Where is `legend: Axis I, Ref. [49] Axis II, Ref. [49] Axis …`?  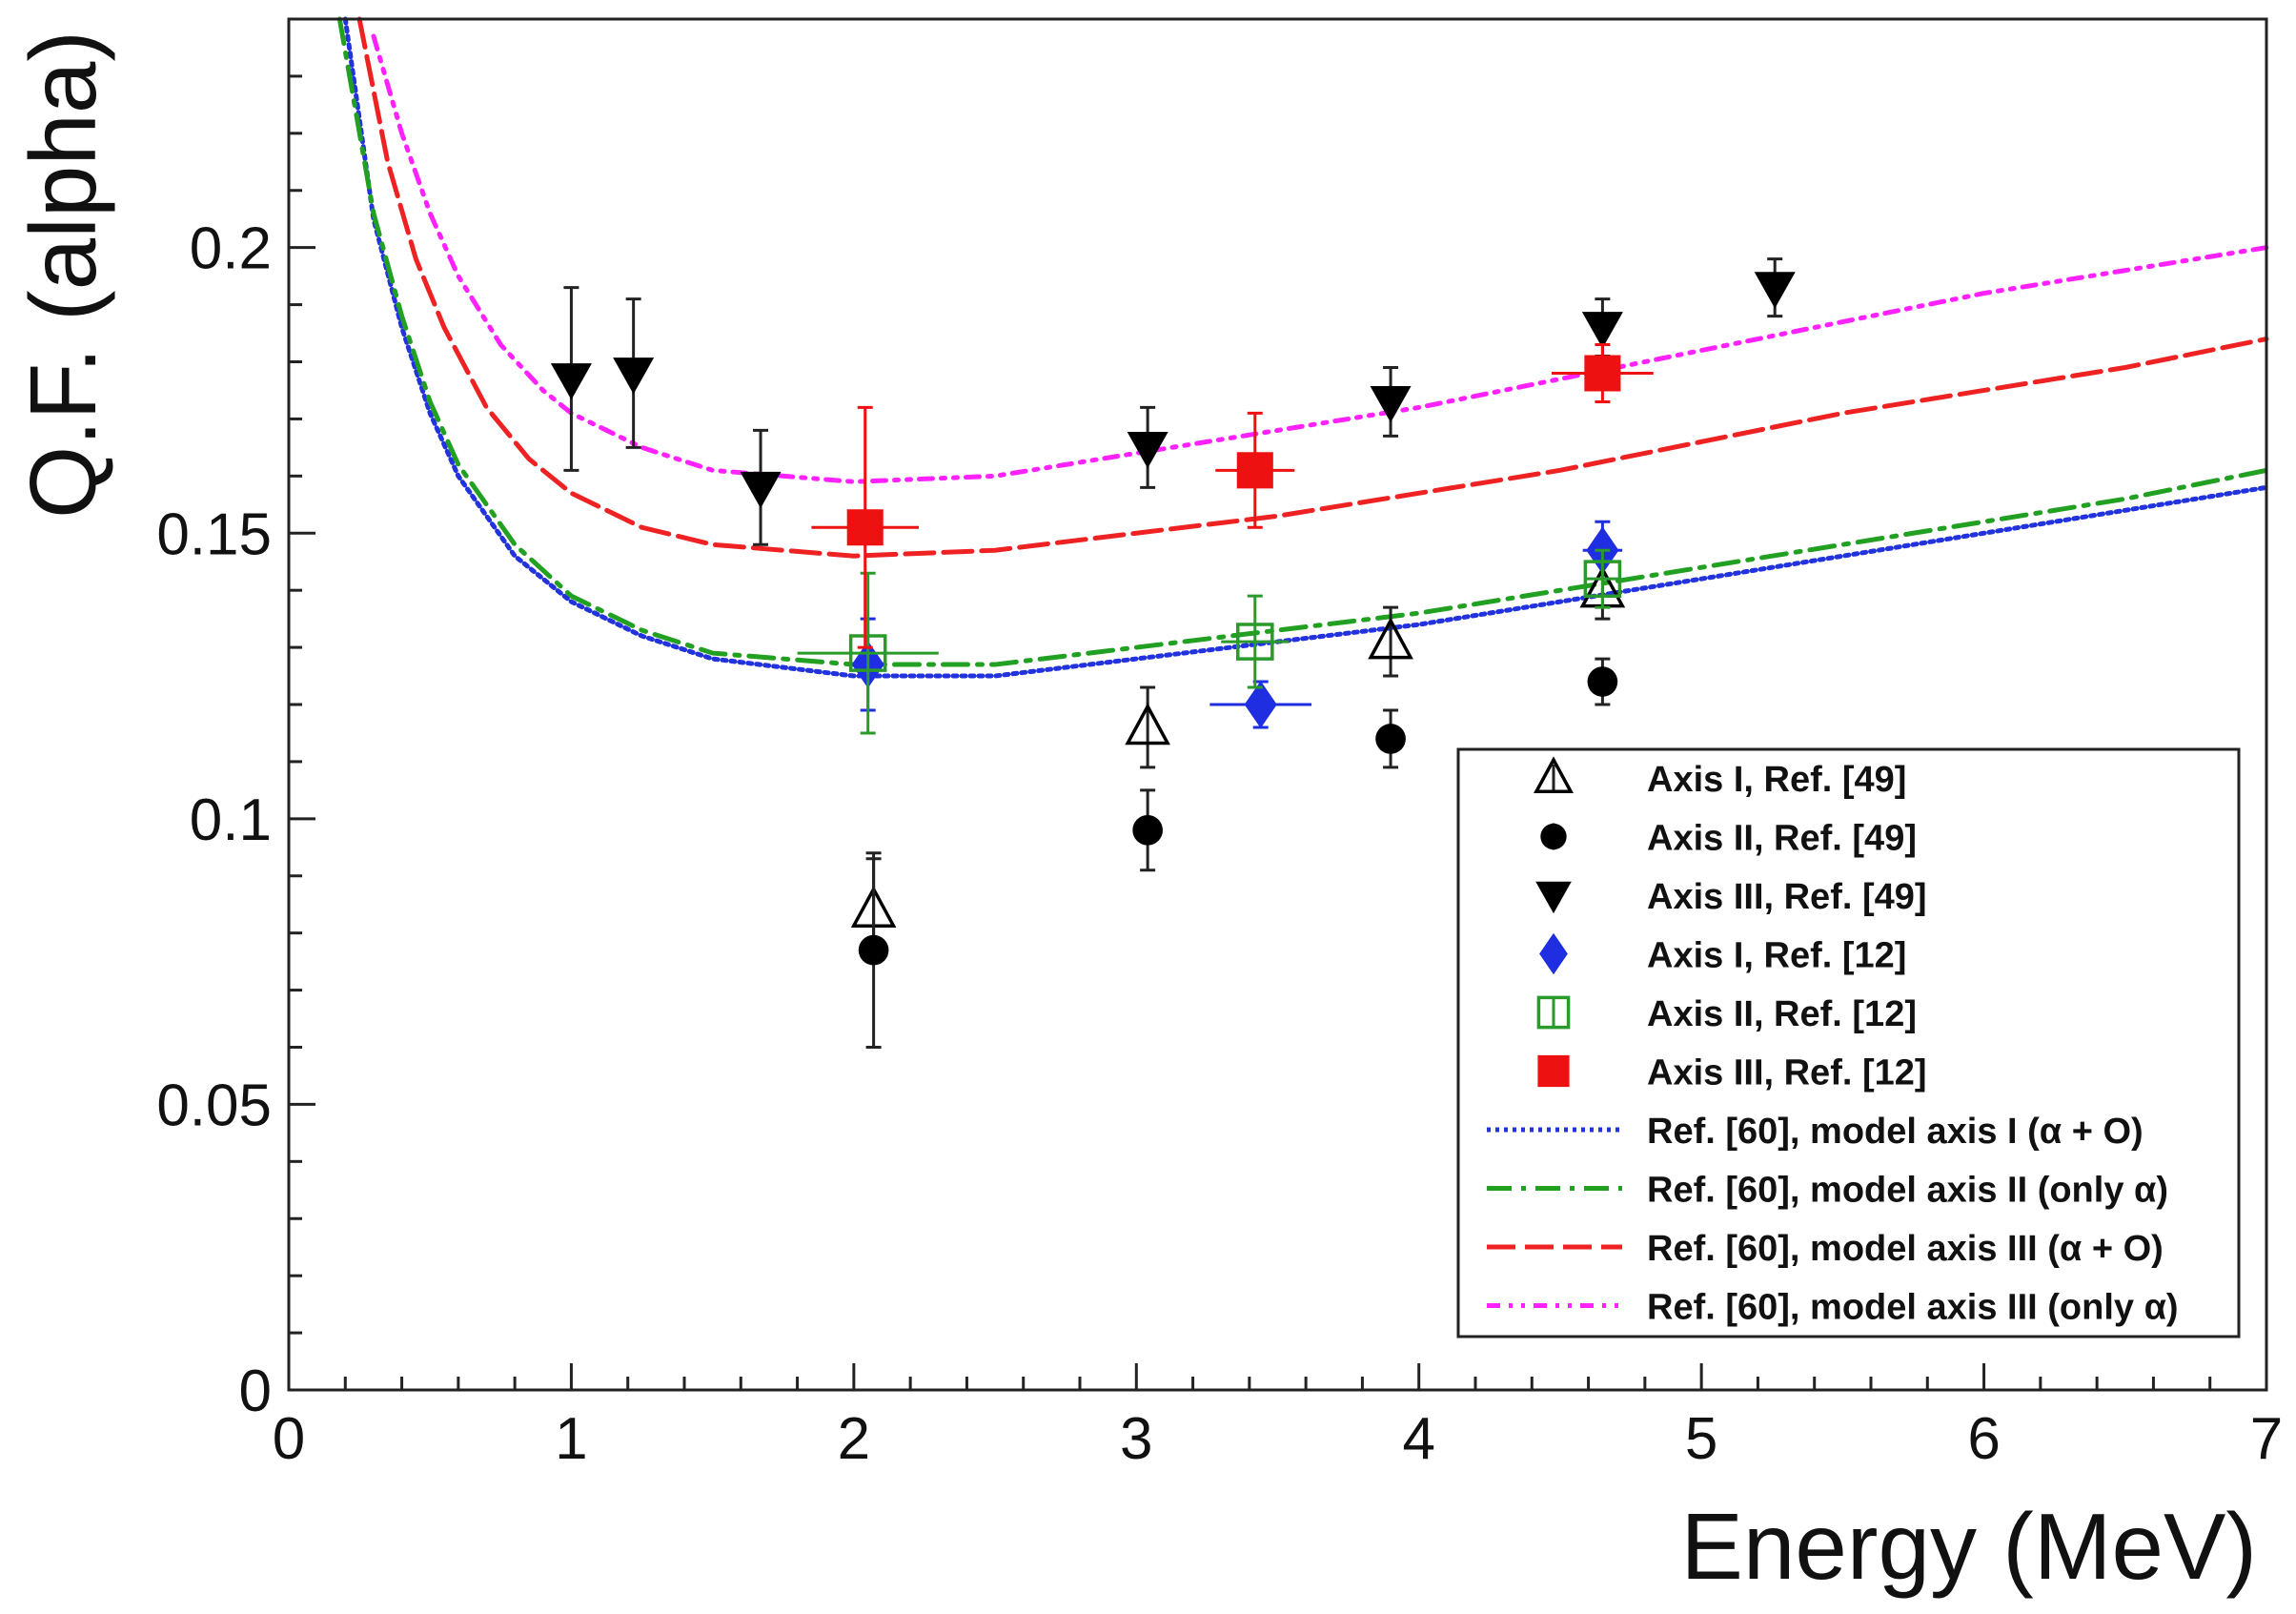 legend: Axis I, Ref. [49] Axis II, Ref. [49] Axis … is located at coordinates (1848, 1042).